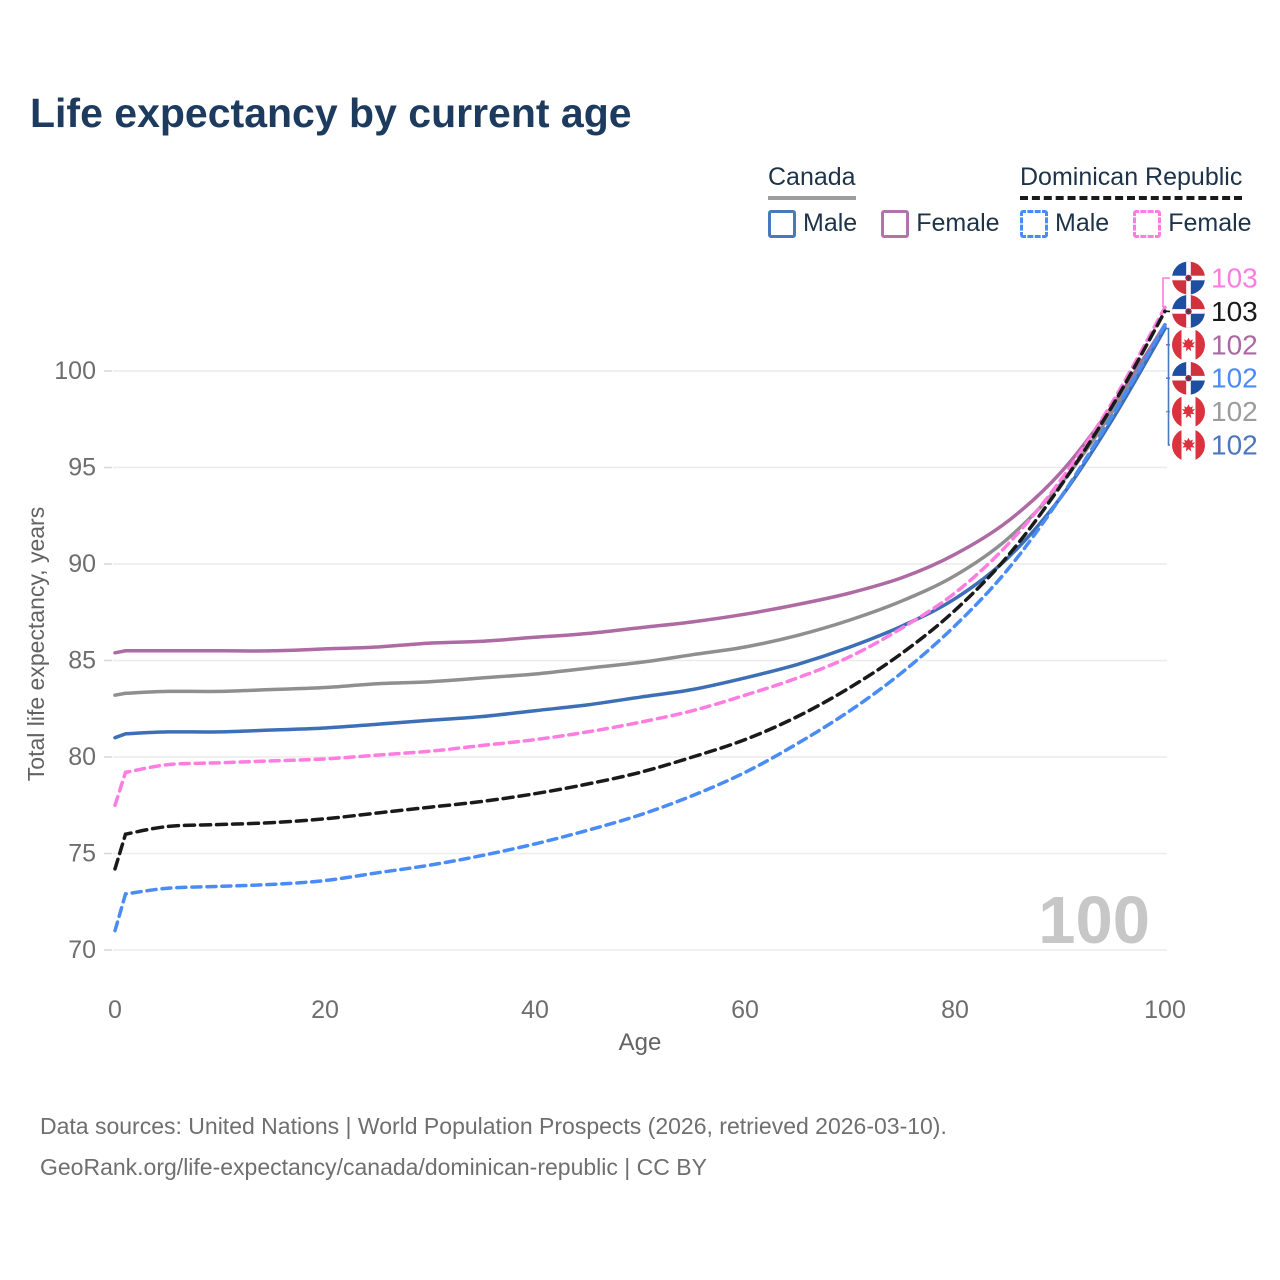  What do you see at coordinates (640, 1042) in the screenshot?
I see `x-axis-title: Age` at bounding box center [640, 1042].